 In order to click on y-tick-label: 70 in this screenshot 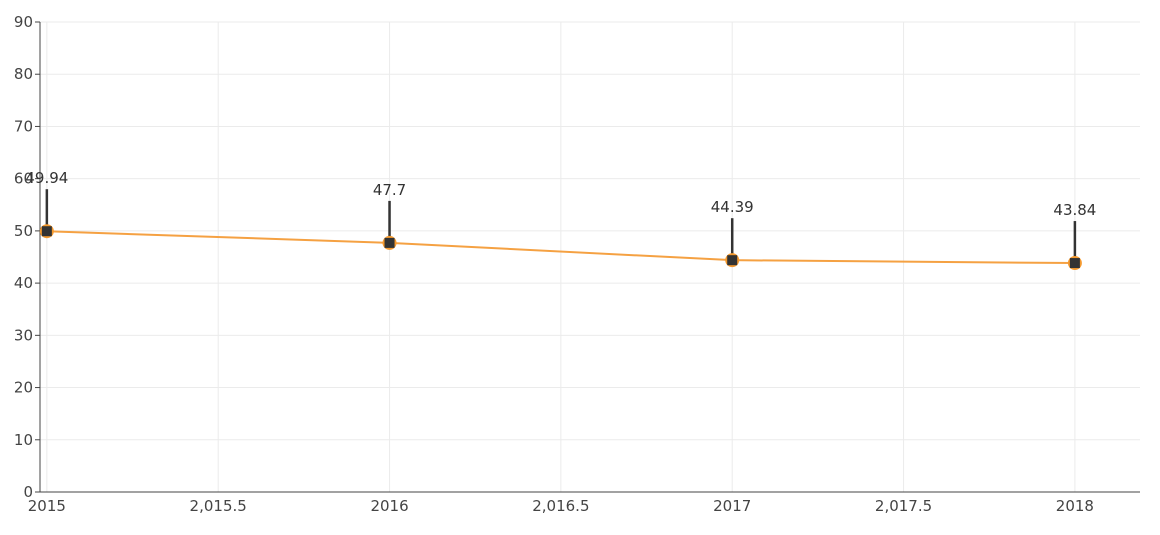, I will do `click(23, 126)`.